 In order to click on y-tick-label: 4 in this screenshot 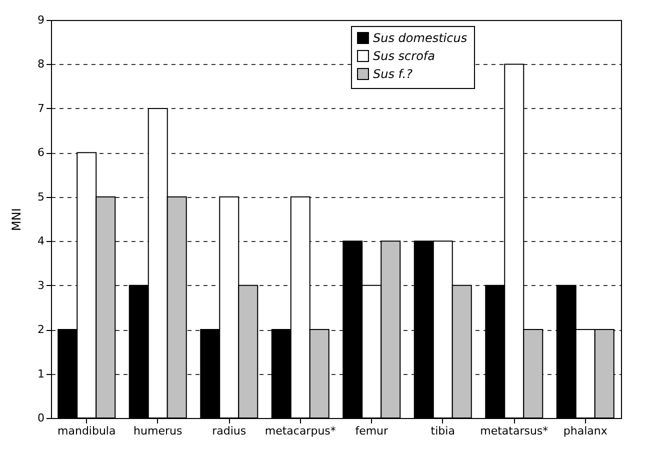, I will do `click(41, 241)`.